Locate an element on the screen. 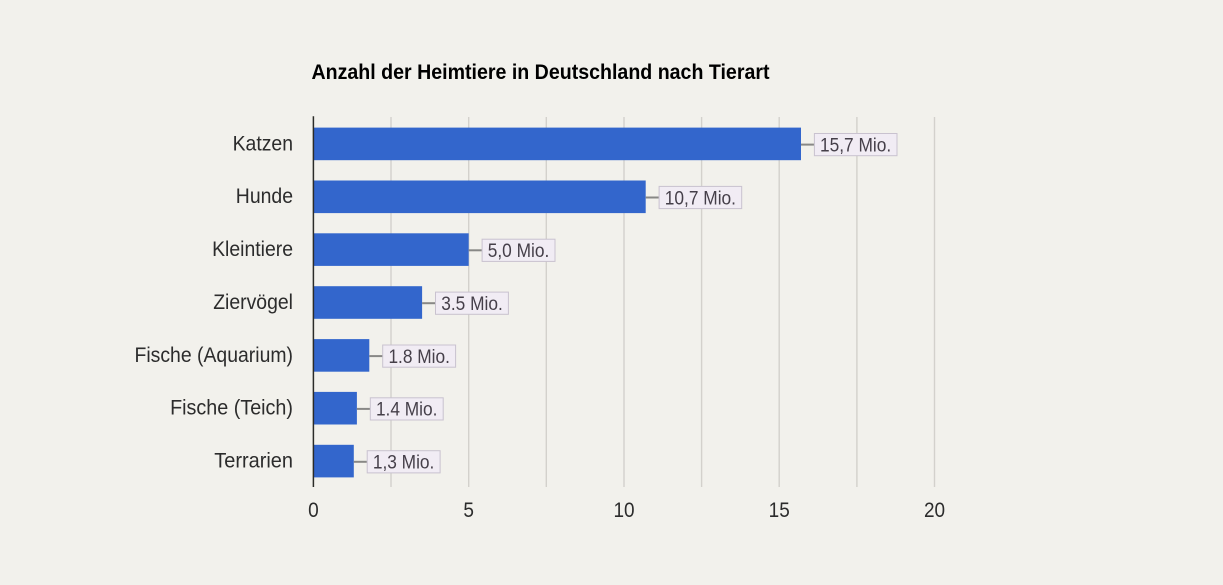  svg-text: 10 is located at coordinates (623, 510).